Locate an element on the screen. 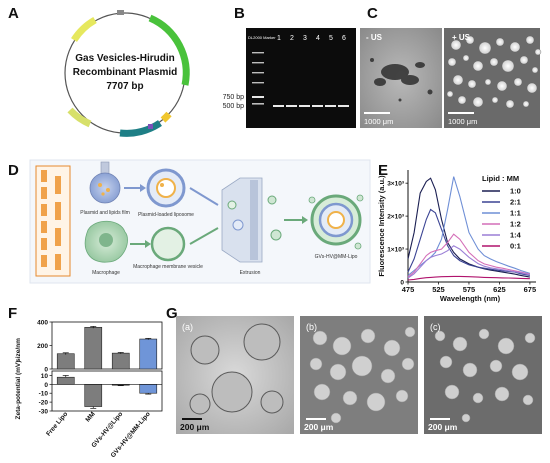  extruder is located at coordinates (251, 220).